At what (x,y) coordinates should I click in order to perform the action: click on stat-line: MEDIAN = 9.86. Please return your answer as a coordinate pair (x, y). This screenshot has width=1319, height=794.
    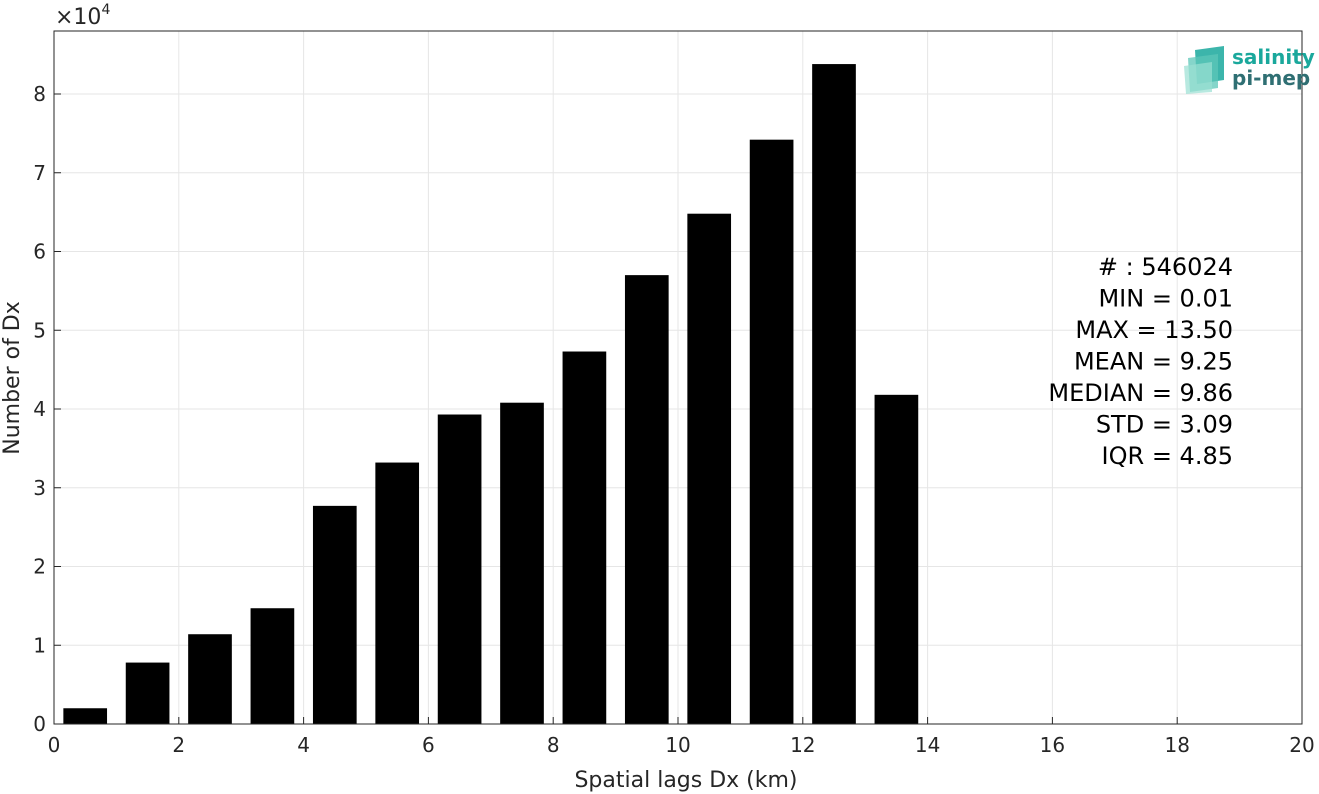
    Looking at the image, I should click on (1140, 393).